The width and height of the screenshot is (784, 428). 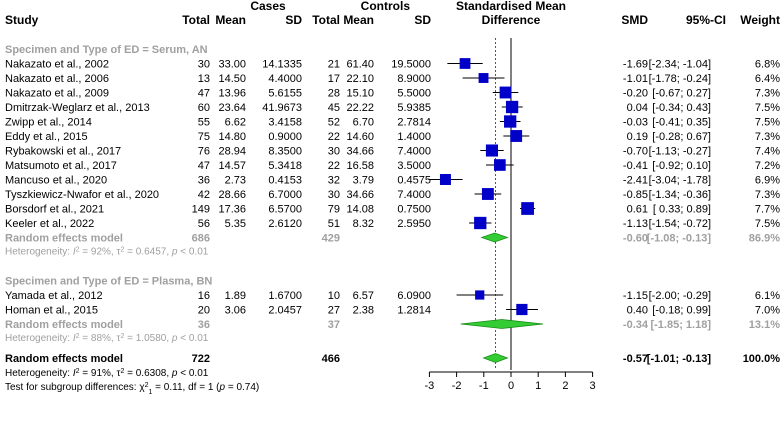 I want to click on controls-total: 27, so click(x=334, y=311).